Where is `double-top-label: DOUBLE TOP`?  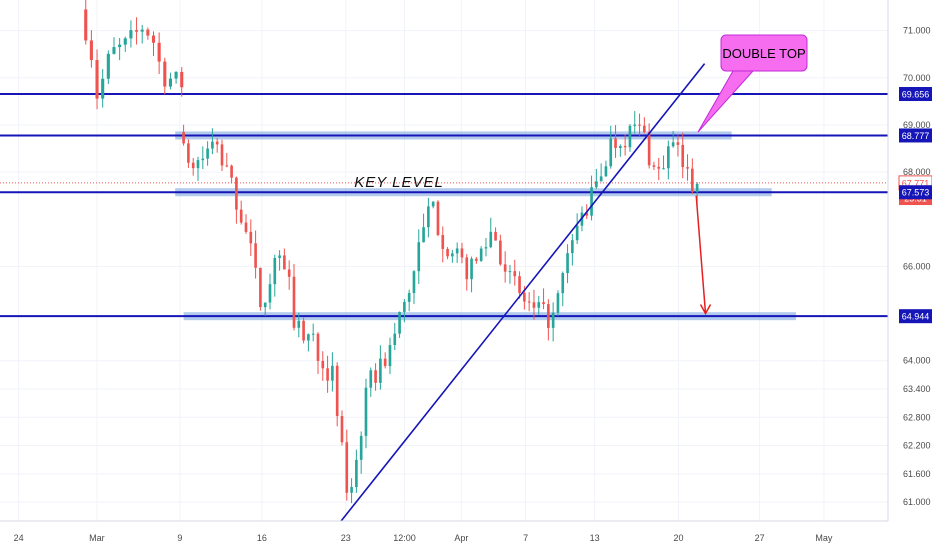 double-top-label: DOUBLE TOP is located at coordinates (763, 53).